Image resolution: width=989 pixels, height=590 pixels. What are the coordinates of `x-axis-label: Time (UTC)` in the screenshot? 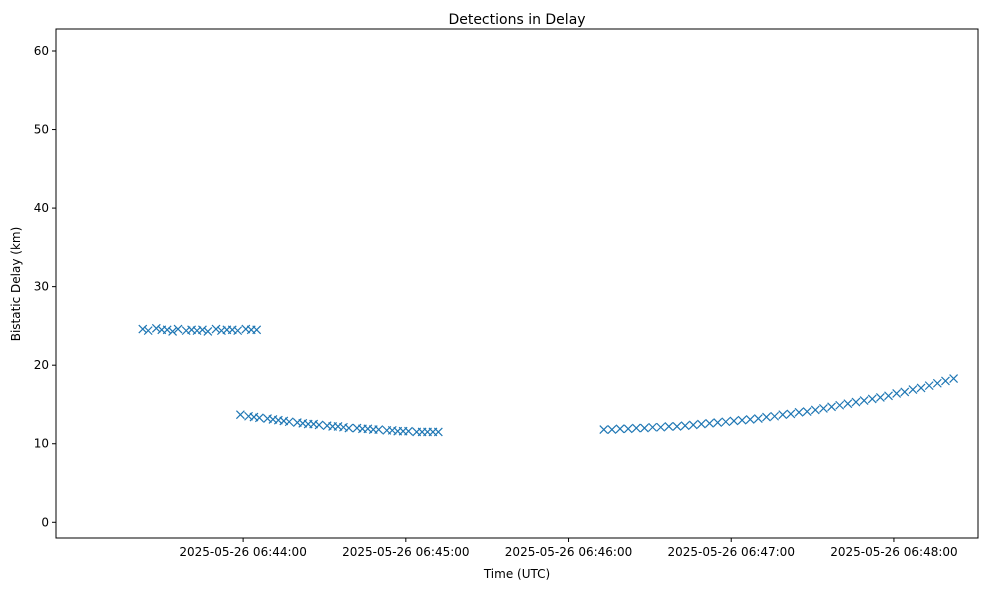 It's located at (516, 574).